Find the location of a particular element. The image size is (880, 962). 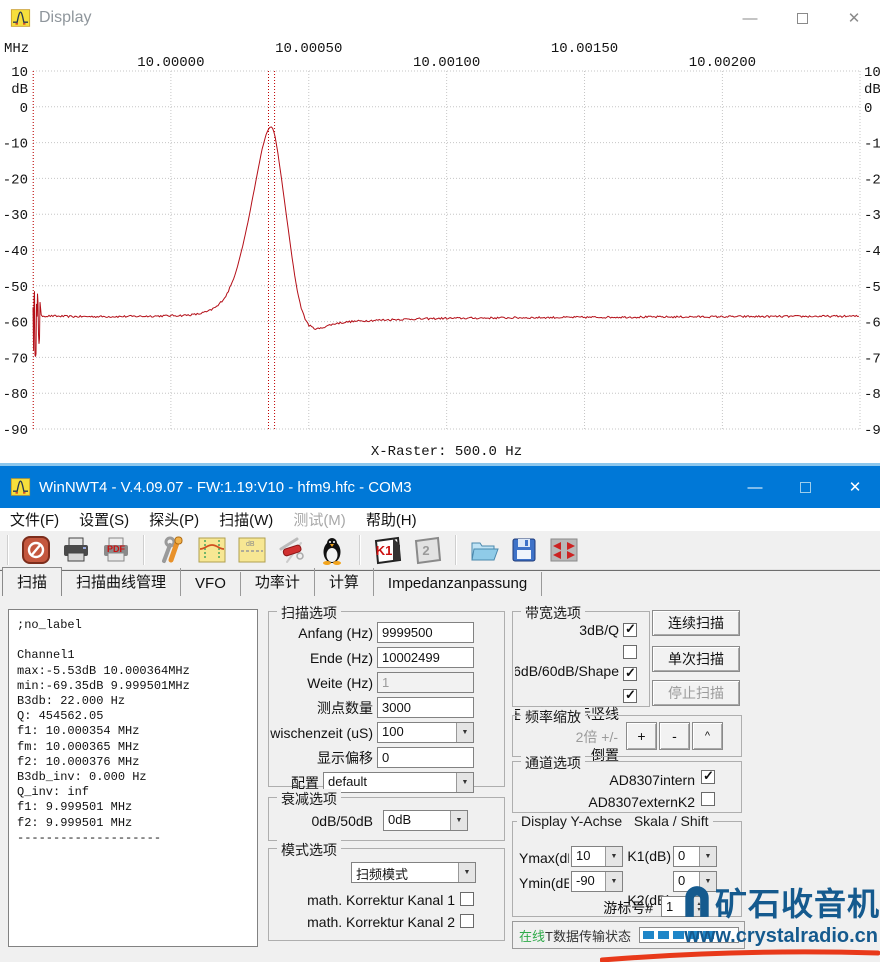

tools-icon is located at coordinates (172, 550).